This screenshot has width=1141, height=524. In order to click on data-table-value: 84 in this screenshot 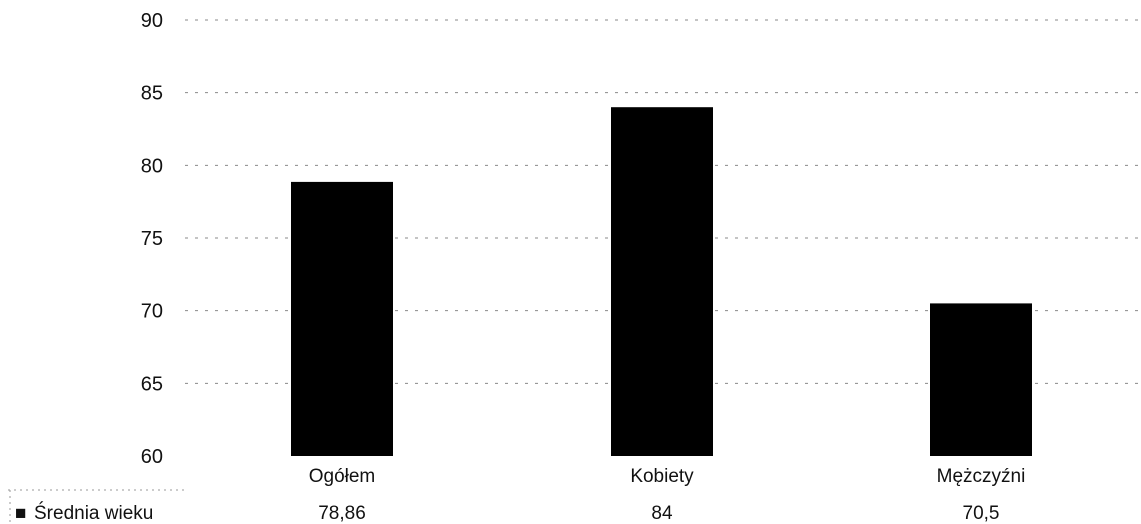, I will do `click(662, 513)`.